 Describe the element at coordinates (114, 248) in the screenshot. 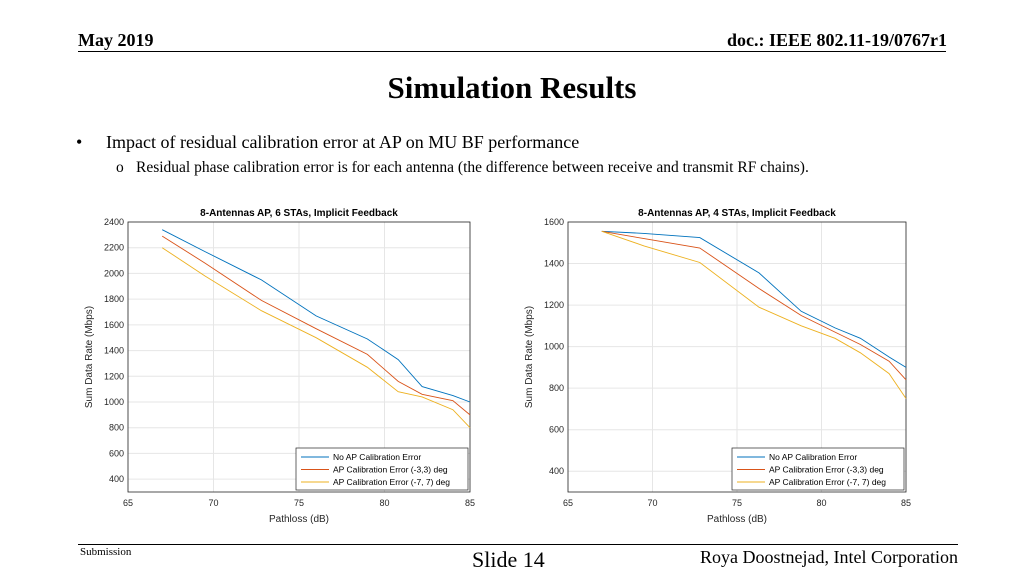

I see `y-tick-label: 2200` at that location.